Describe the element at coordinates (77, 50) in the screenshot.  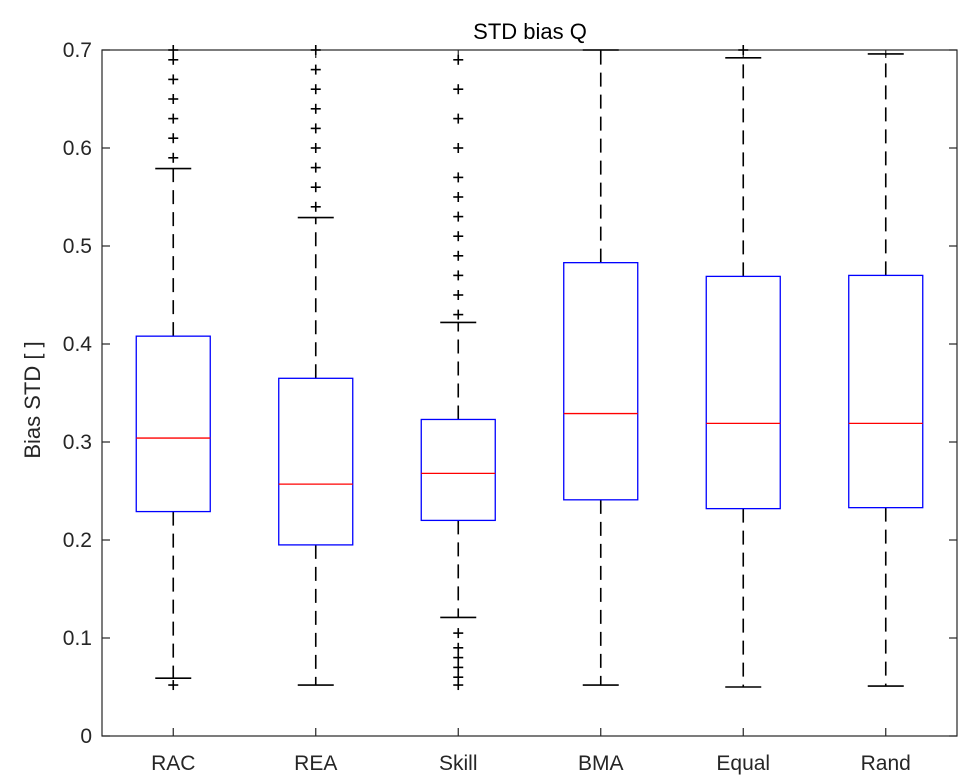
I see `y-tick-label: 0.7` at that location.